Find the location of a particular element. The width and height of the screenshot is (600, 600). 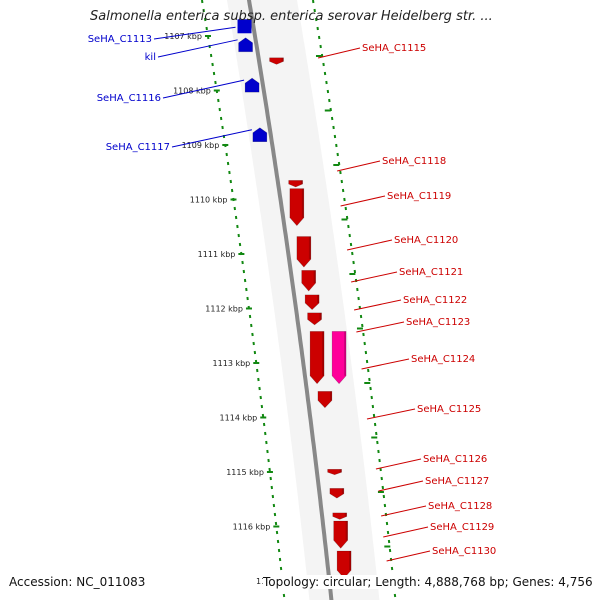

gene-label: SeHA_C1118 is located at coordinates (414, 161).